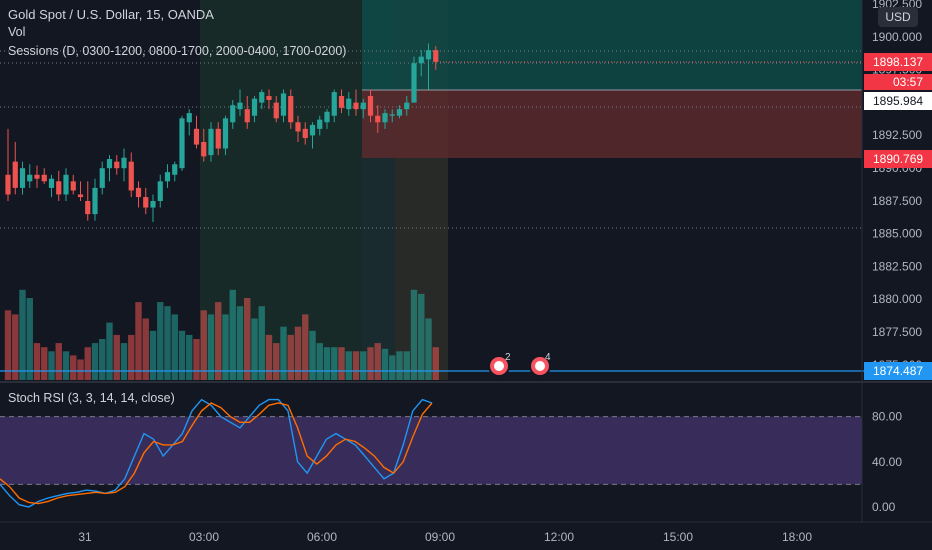 Image resolution: width=932 pixels, height=550 pixels. Describe the element at coordinates (612, 45) in the screenshot. I see `profit-zone` at that location.